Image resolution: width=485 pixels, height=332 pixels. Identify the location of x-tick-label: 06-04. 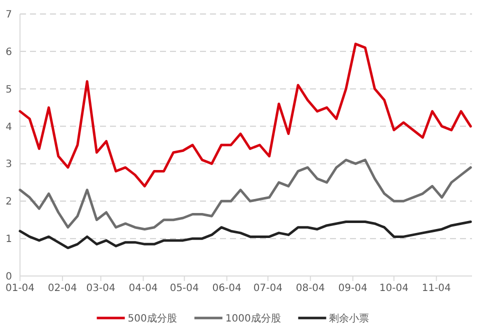
(227, 288).